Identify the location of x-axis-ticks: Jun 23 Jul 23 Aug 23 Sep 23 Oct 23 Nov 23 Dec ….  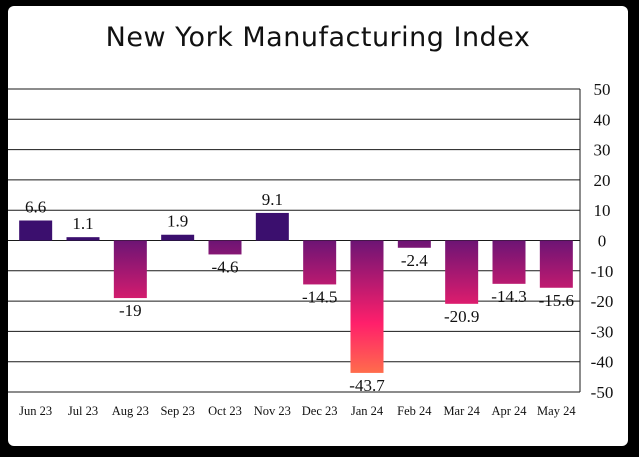
(297, 411).